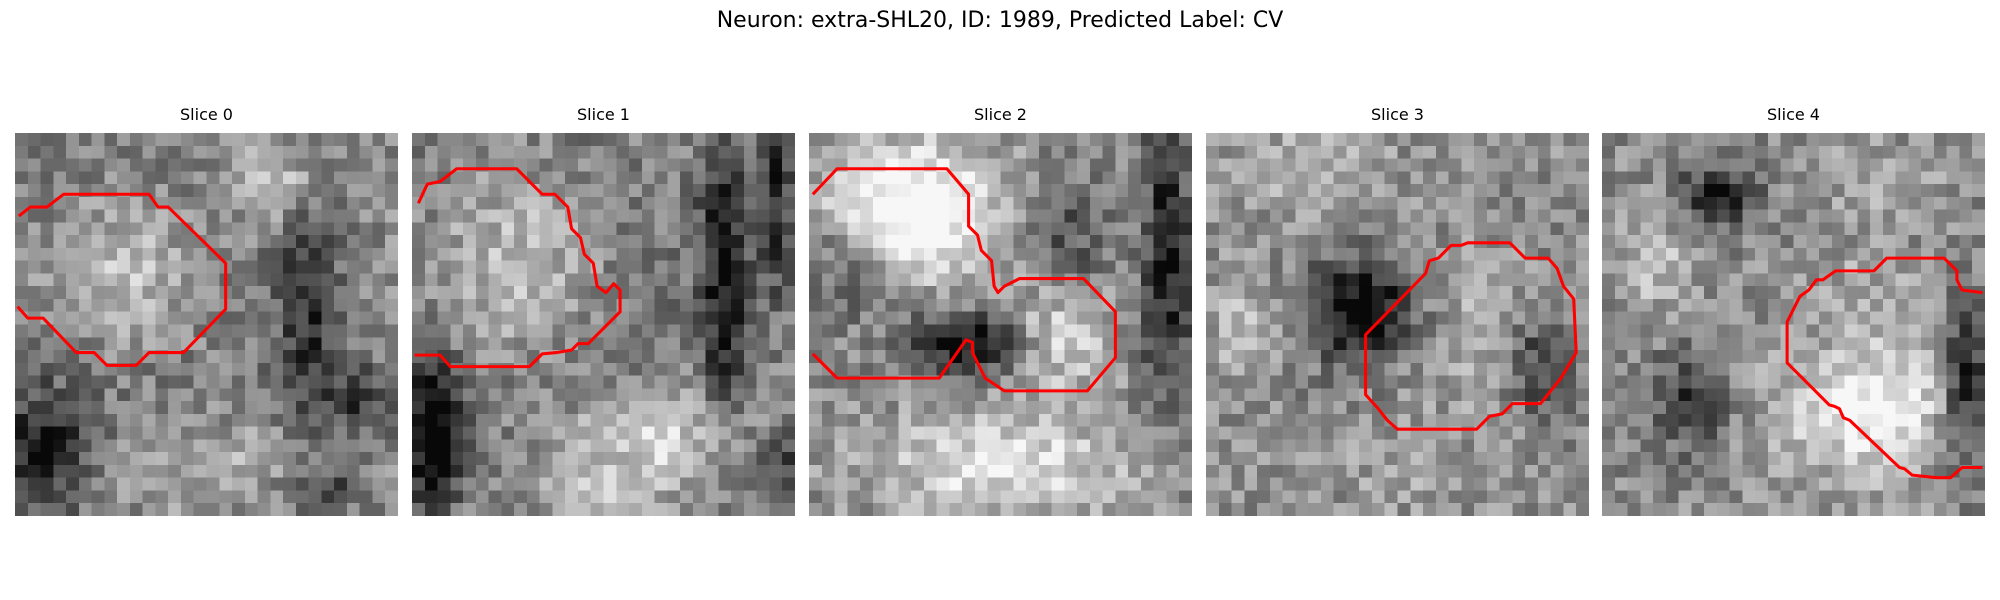 This screenshot has height=600, width=2000. What do you see at coordinates (206, 114) in the screenshot?
I see `slice-title-0: Slice 0` at bounding box center [206, 114].